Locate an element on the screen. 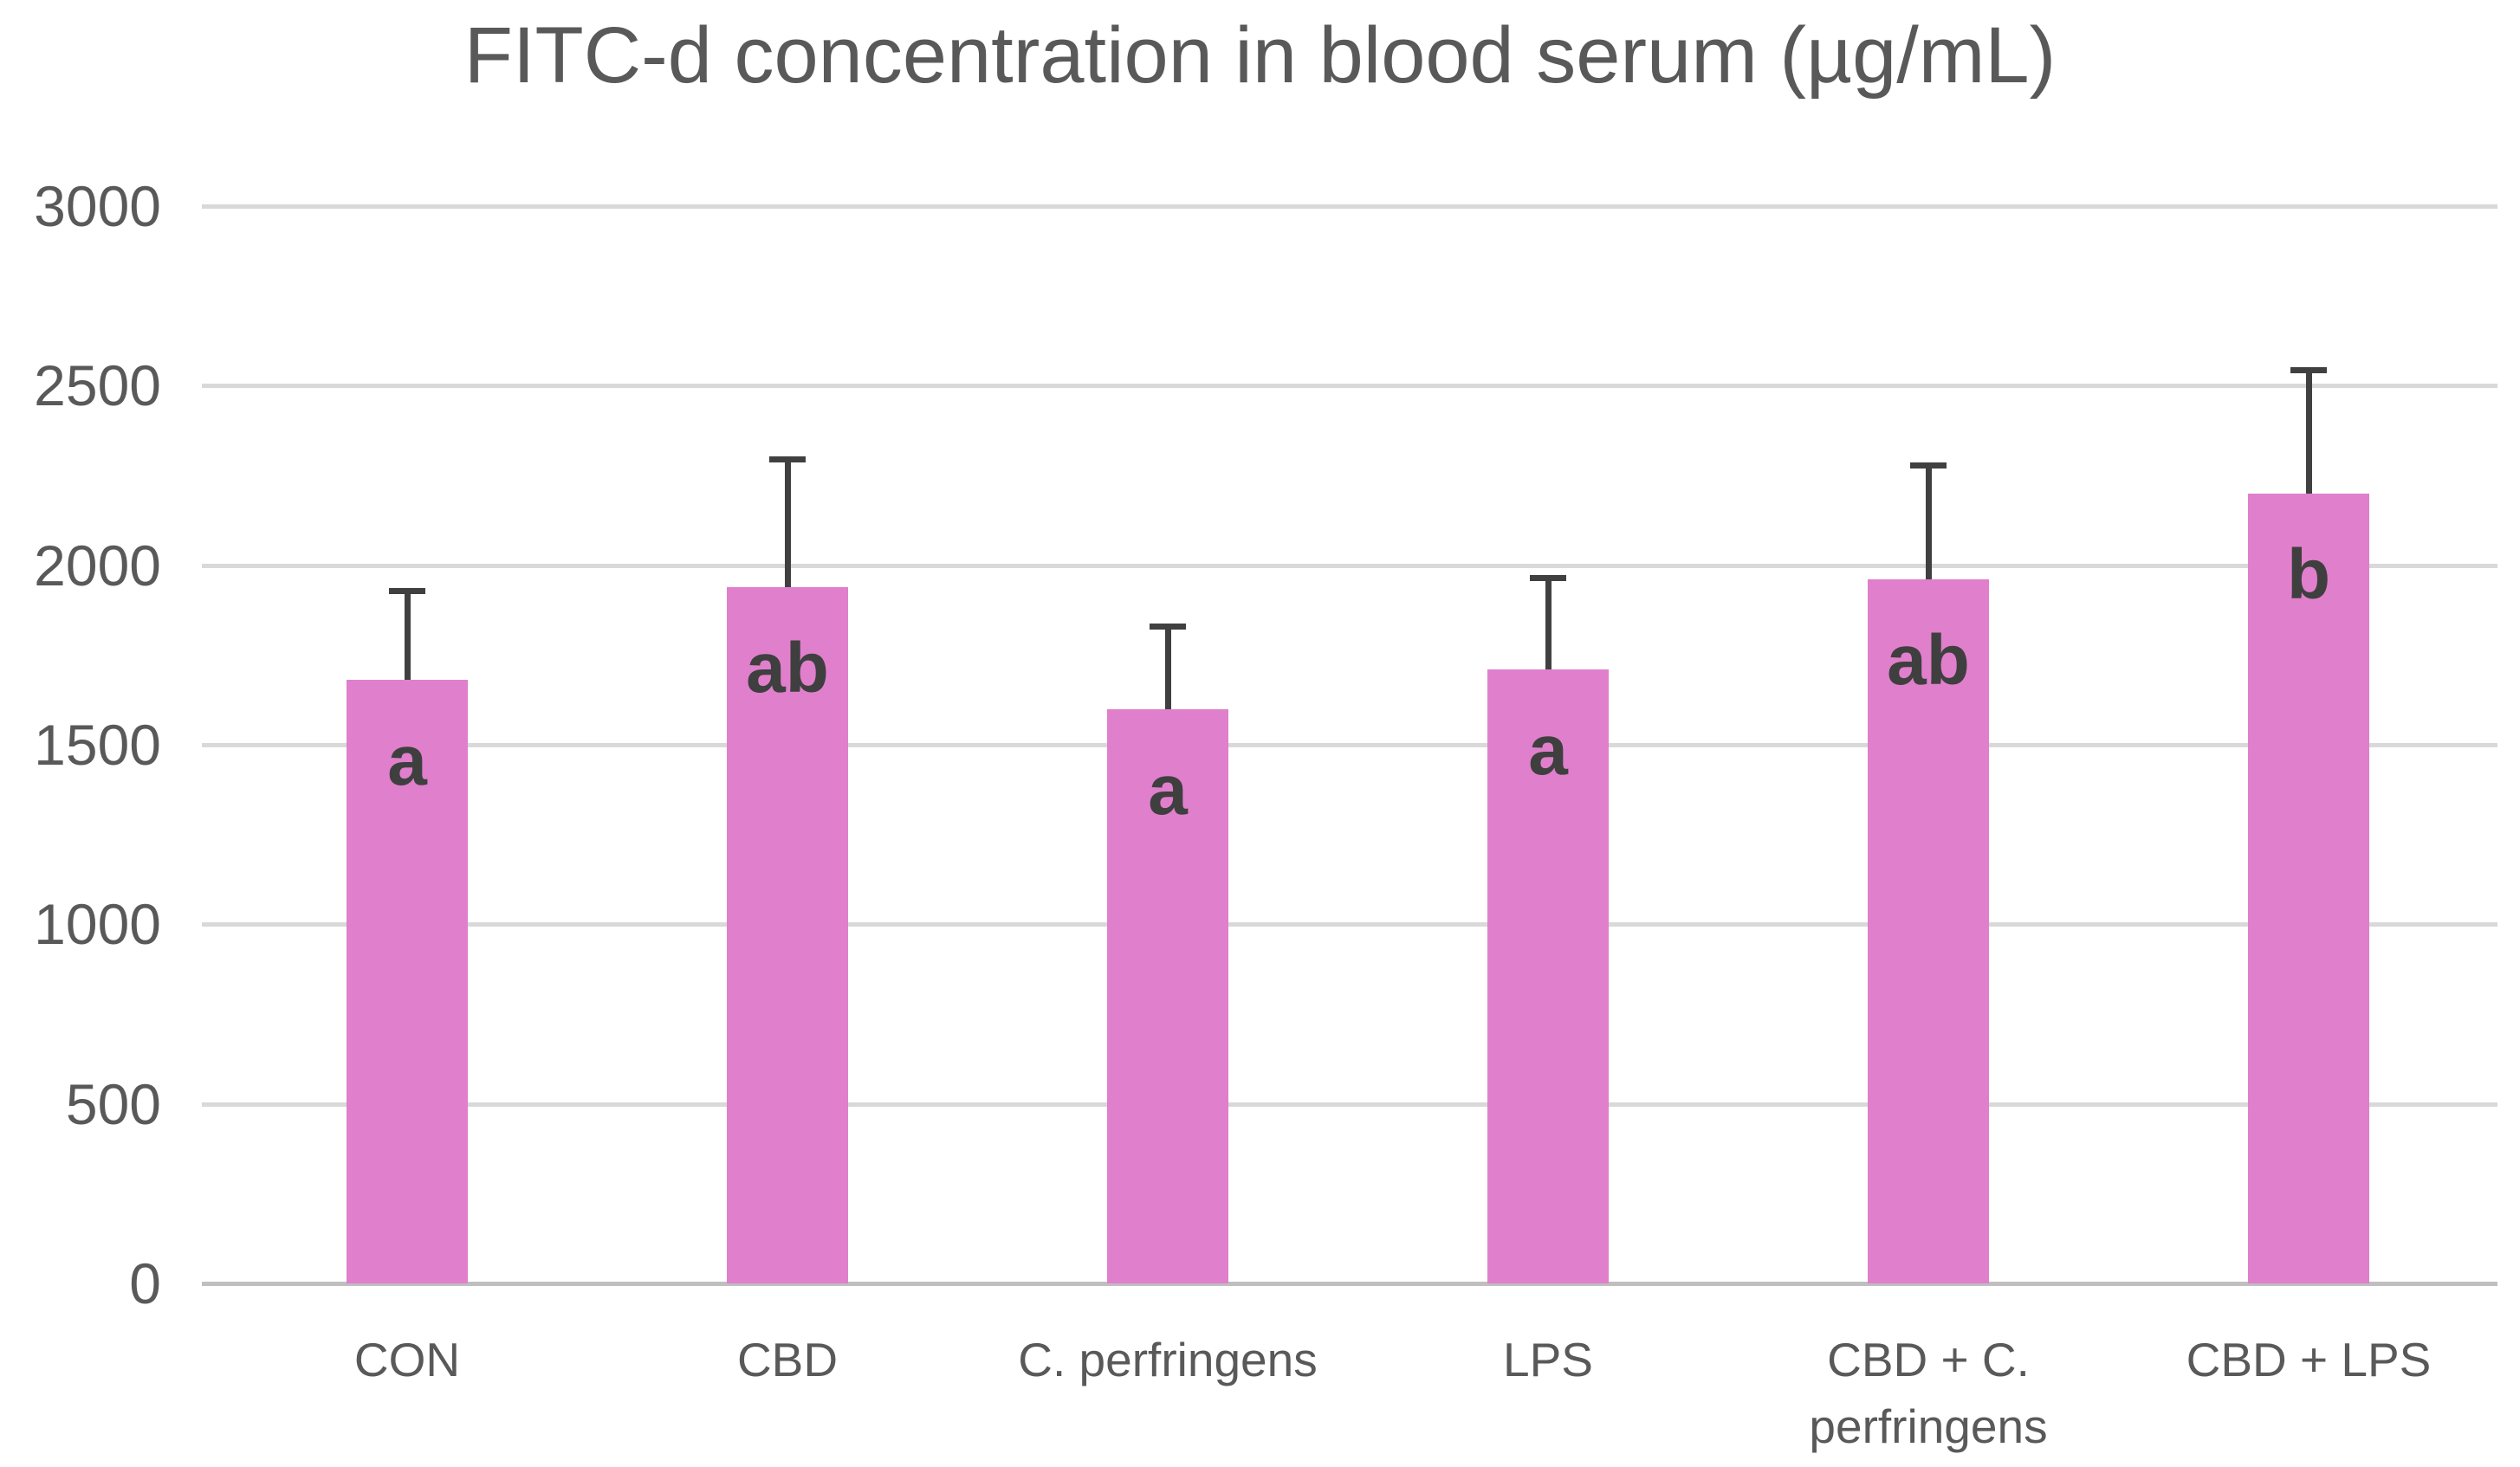  y-tick-label-1500: 1500 is located at coordinates (97, 745).